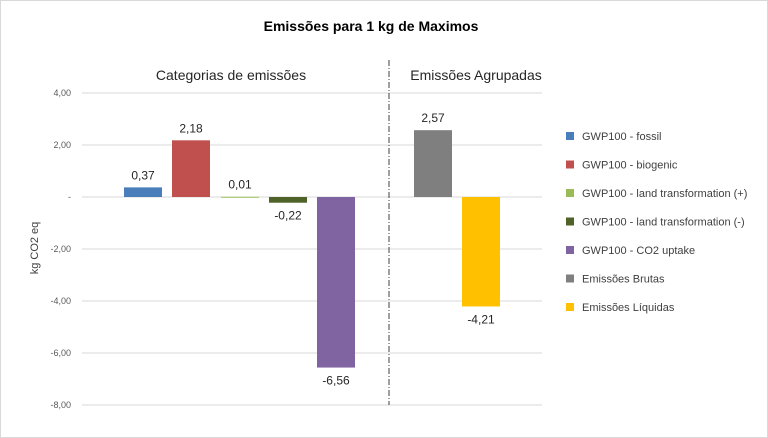 The width and height of the screenshot is (768, 438). What do you see at coordinates (663, 223) in the screenshot?
I see `legend-entry: GWP100 - land transformation (-)` at bounding box center [663, 223].